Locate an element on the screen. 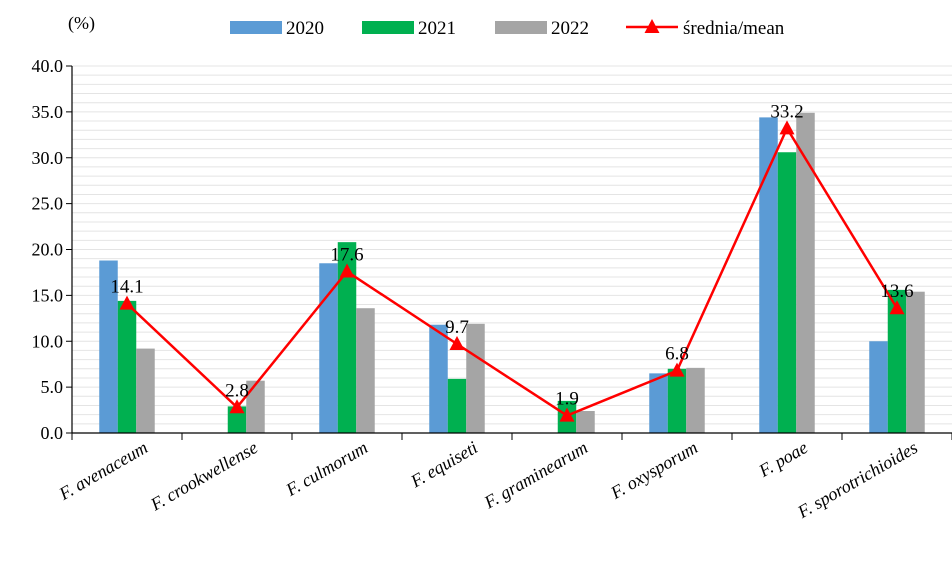 The height and width of the screenshot is (575, 952). bar-2022-f-culmorum is located at coordinates (365, 370).